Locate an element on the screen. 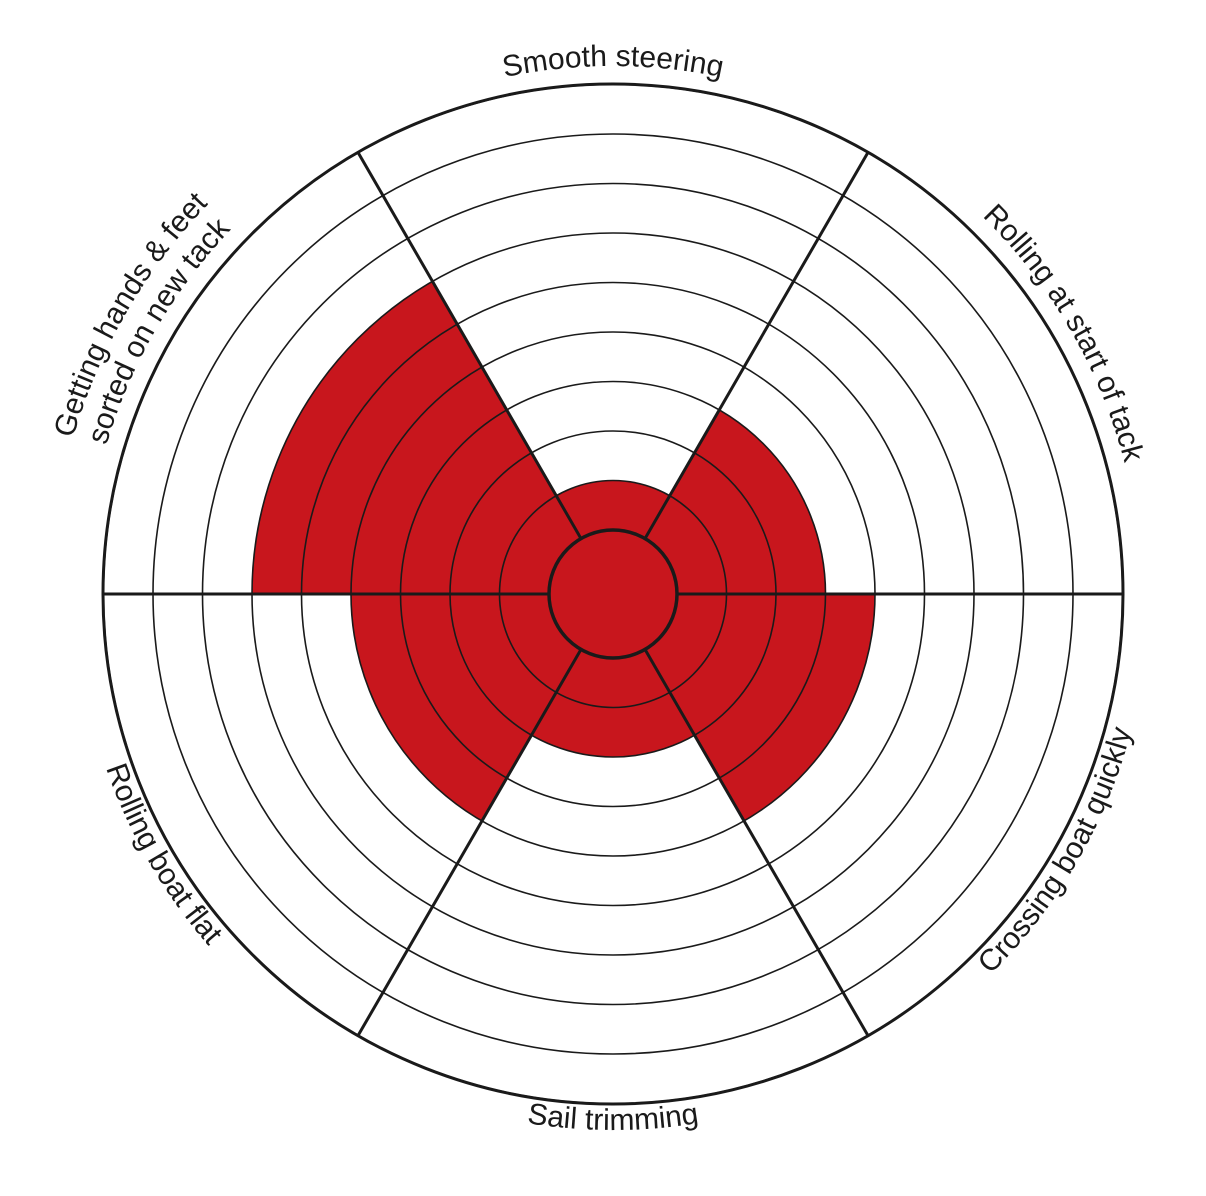 This screenshot has width=1206, height=1196. center-hub is located at coordinates (613, 594).